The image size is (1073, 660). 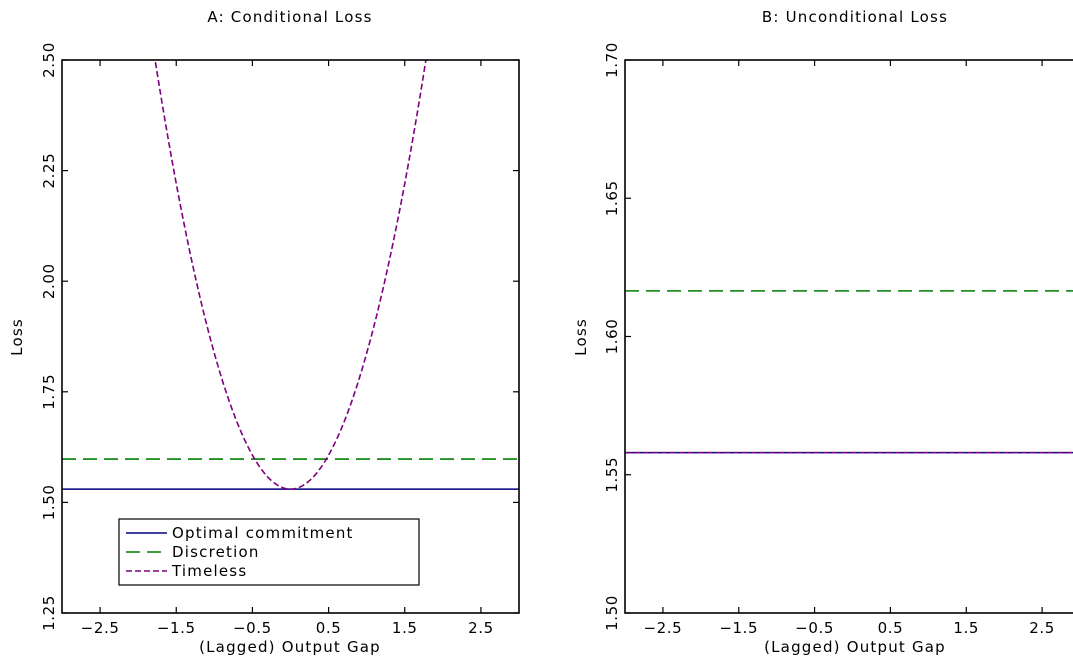 What do you see at coordinates (289, 17) in the screenshot?
I see `panel-a-title: A: Conditional Loss` at bounding box center [289, 17].